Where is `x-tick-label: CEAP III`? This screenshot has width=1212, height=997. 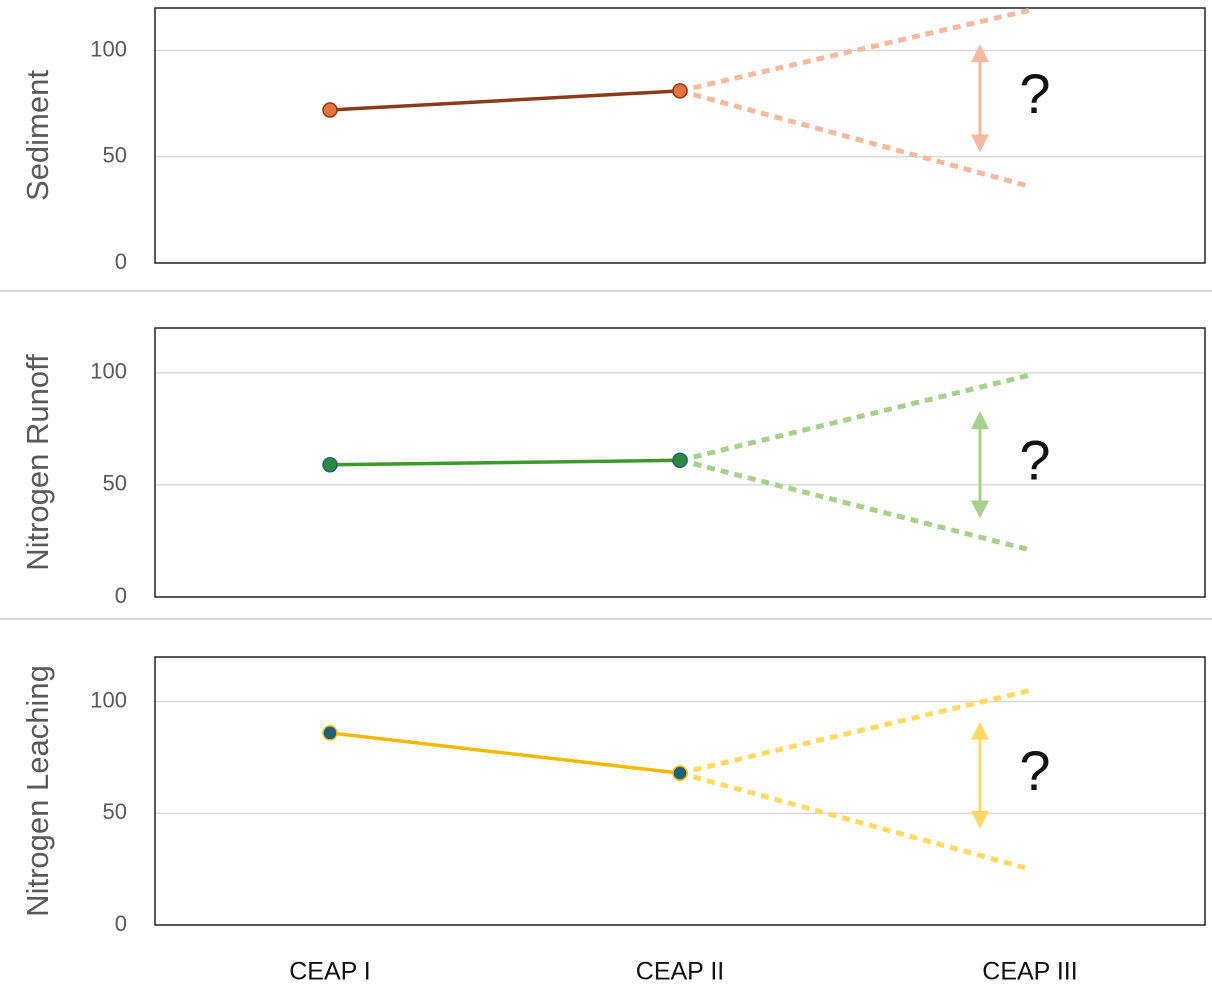
x-tick-label: CEAP III is located at coordinates (1029, 972).